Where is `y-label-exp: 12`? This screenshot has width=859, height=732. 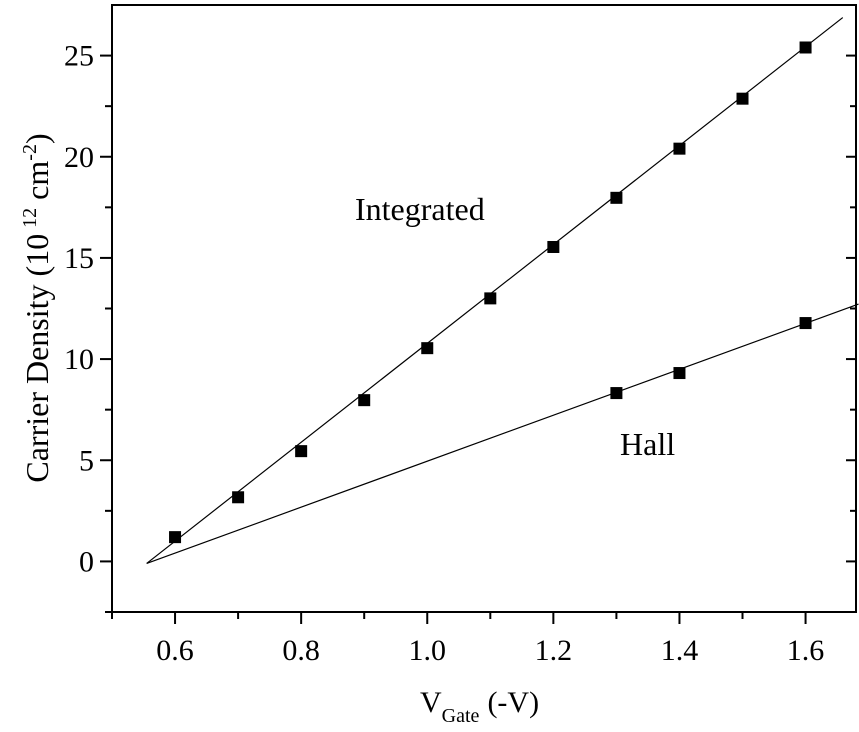
y-label-exp: 12 is located at coordinates (30, 218).